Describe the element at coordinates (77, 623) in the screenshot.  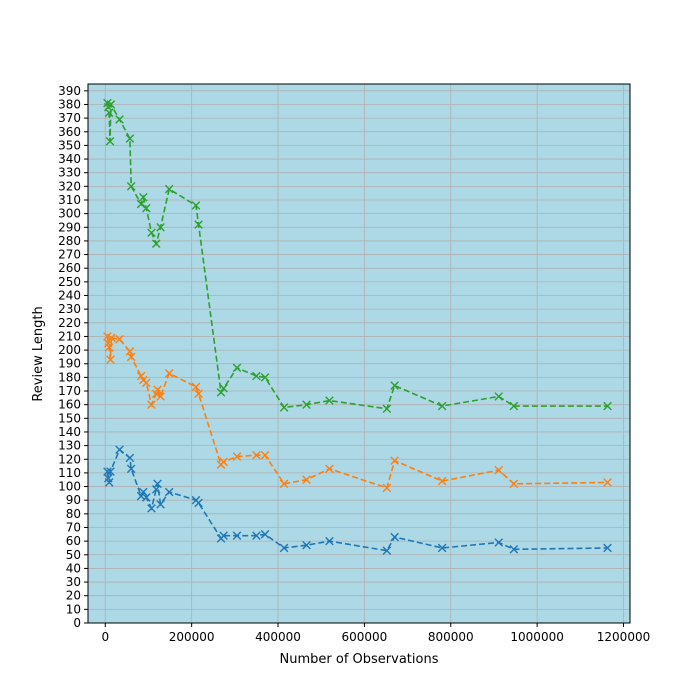
I see `y-tick-label: 0` at that location.